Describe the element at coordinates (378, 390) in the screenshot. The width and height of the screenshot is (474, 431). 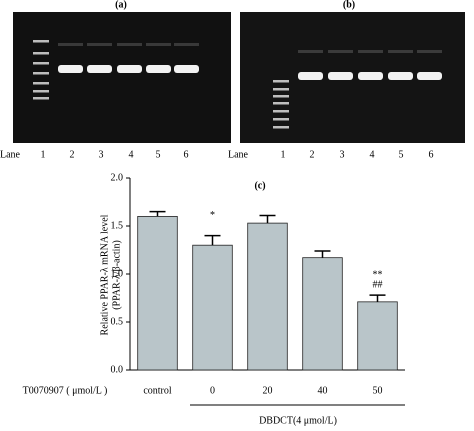
I see `x-tick-label: 50` at that location.